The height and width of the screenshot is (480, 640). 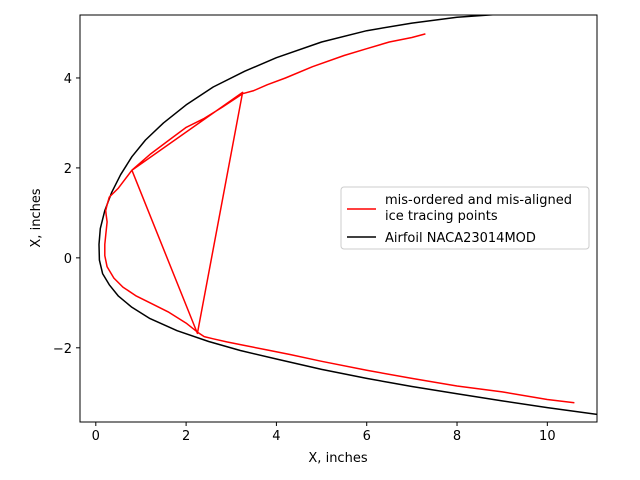 I want to click on x-axis-ticks: 0 2 4 6 8 10, so click(x=324, y=433).